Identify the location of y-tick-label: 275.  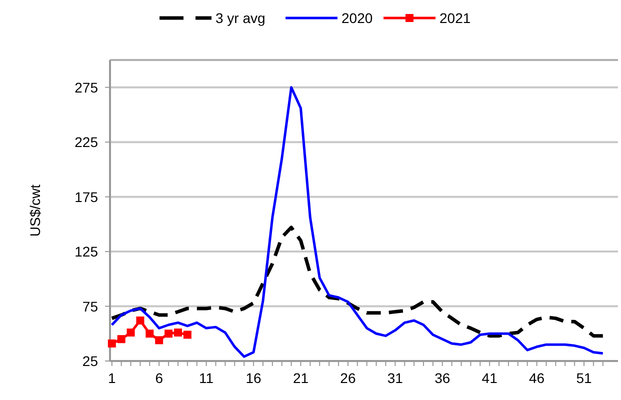
(86, 87).